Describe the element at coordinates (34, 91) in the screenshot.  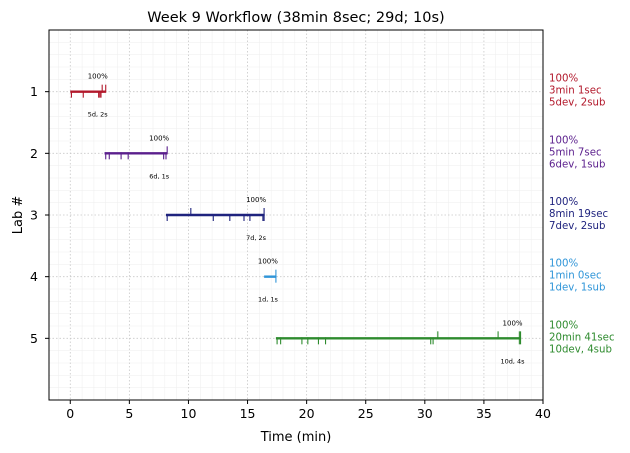
I see `y-tick-label: 1` at that location.